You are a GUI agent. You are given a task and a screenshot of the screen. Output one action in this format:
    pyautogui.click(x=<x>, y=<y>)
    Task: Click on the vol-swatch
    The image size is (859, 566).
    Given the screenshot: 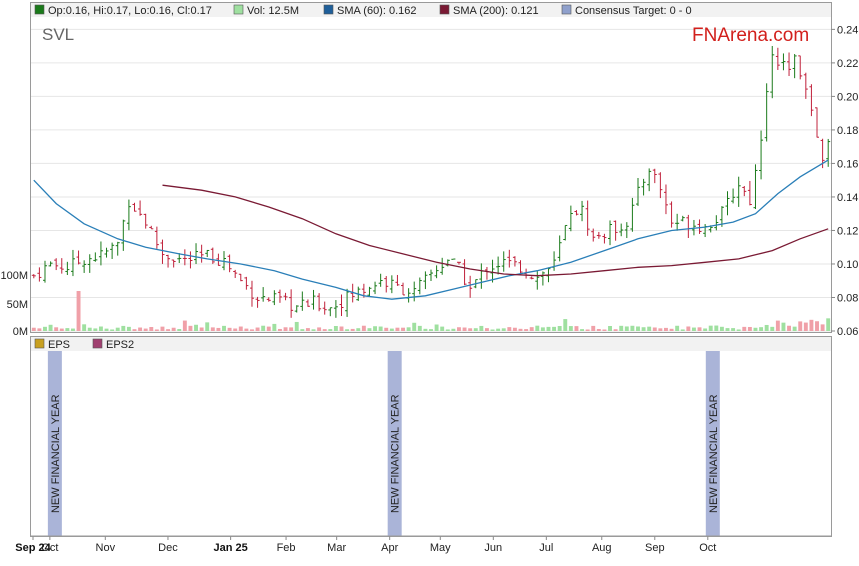 What is the action you would take?
    pyautogui.click(x=238, y=9)
    